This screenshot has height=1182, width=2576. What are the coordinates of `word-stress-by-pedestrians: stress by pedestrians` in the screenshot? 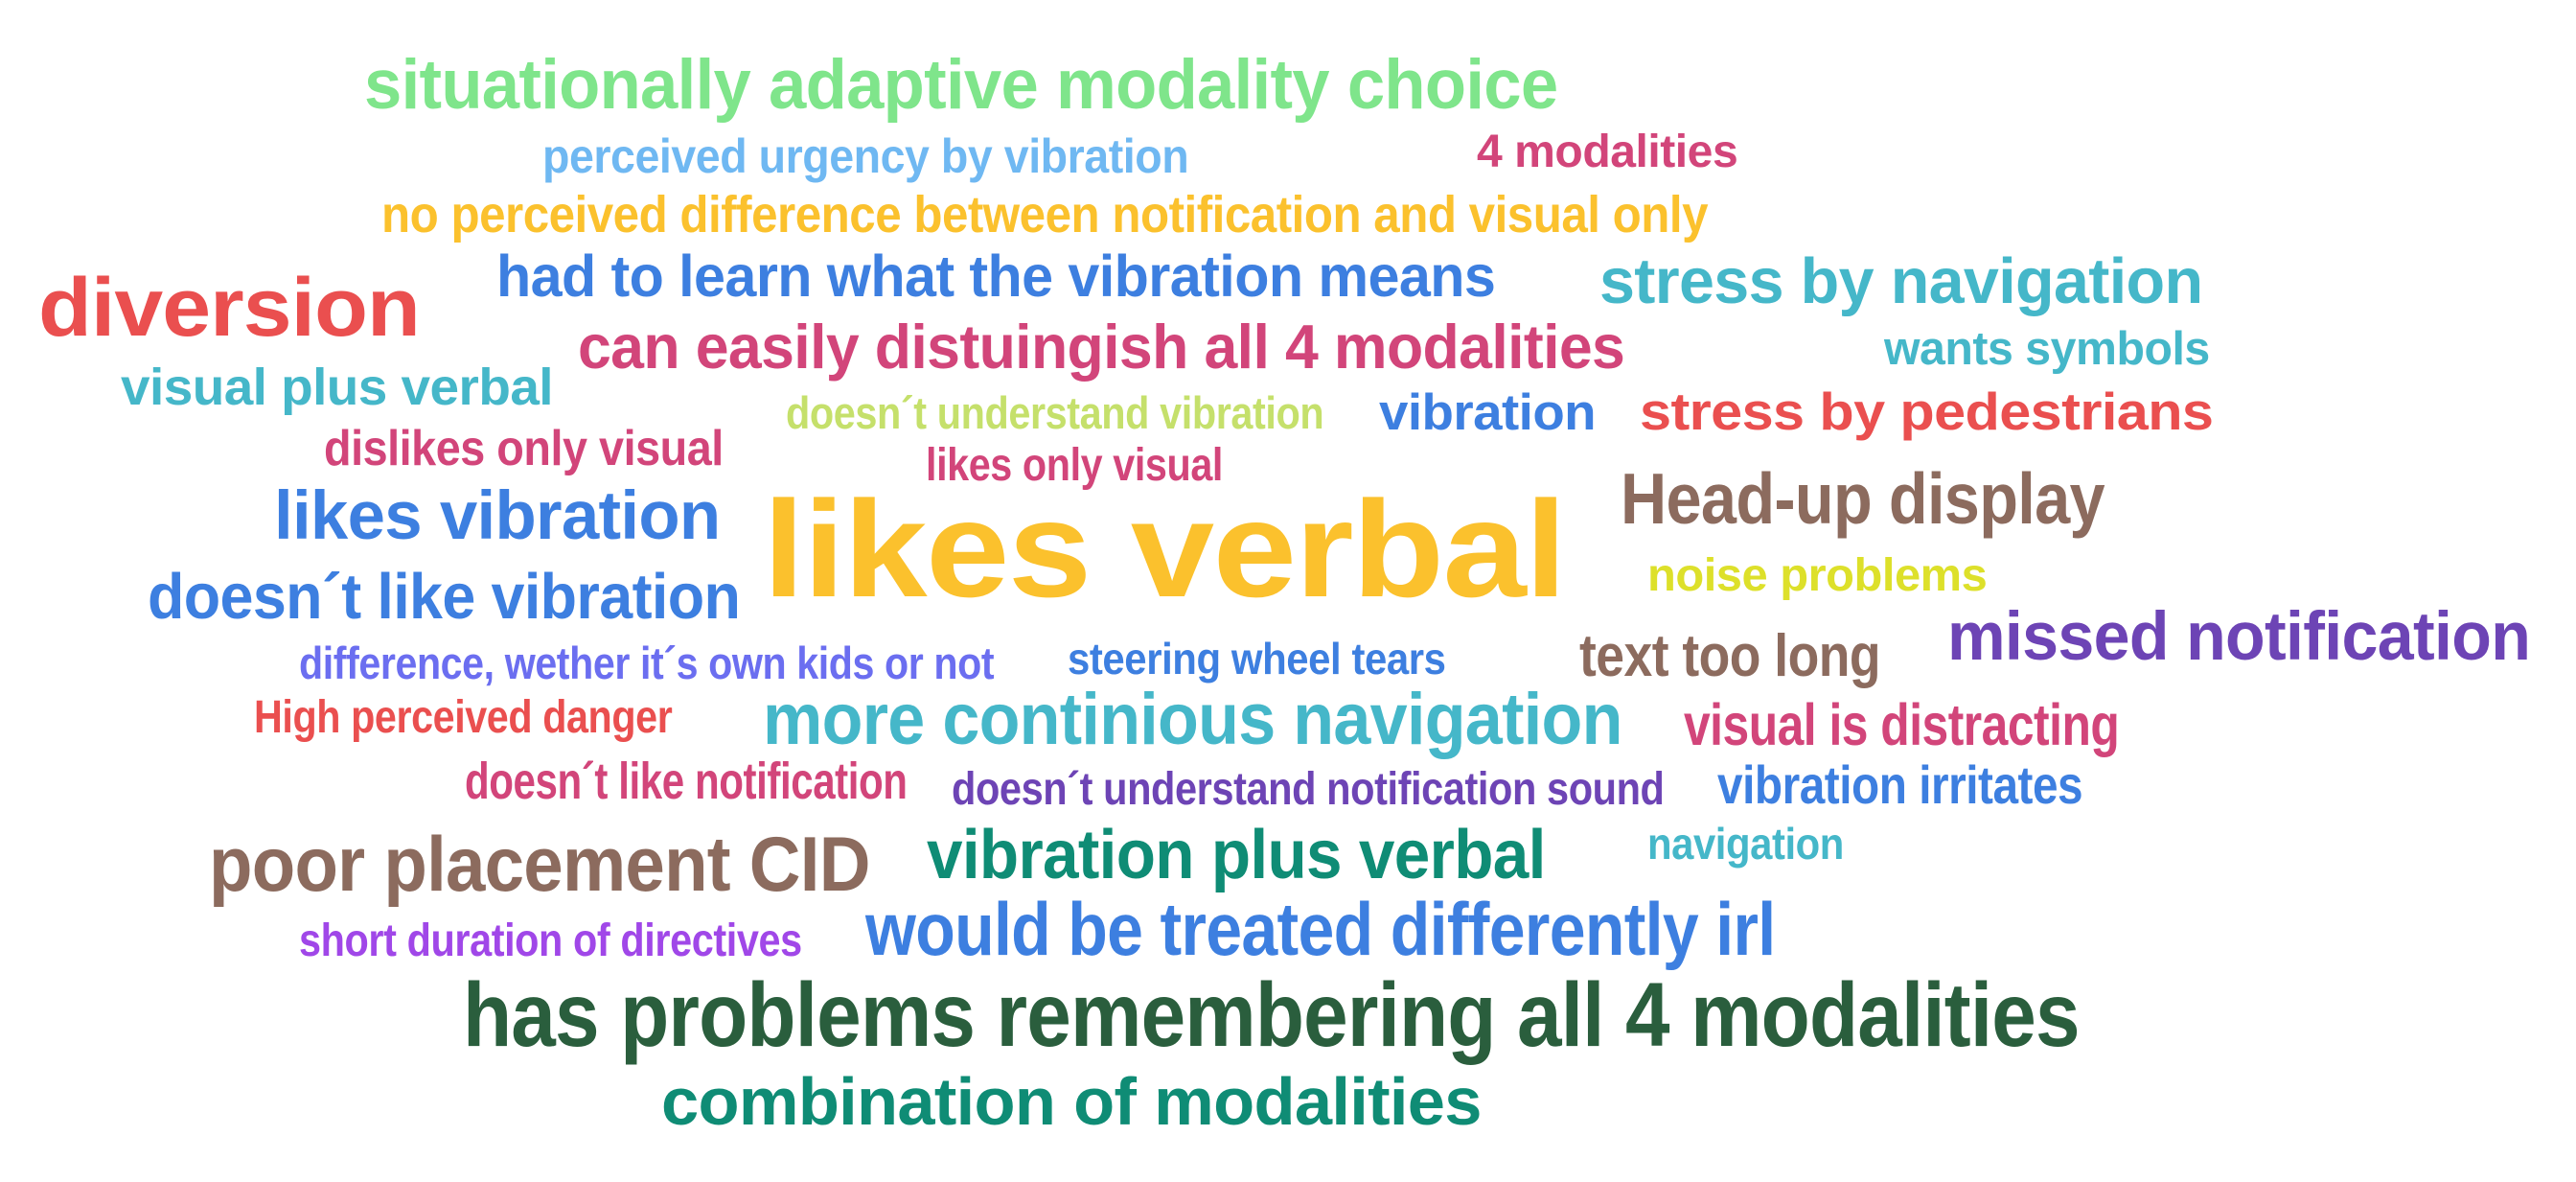 It's located at (1927, 411).